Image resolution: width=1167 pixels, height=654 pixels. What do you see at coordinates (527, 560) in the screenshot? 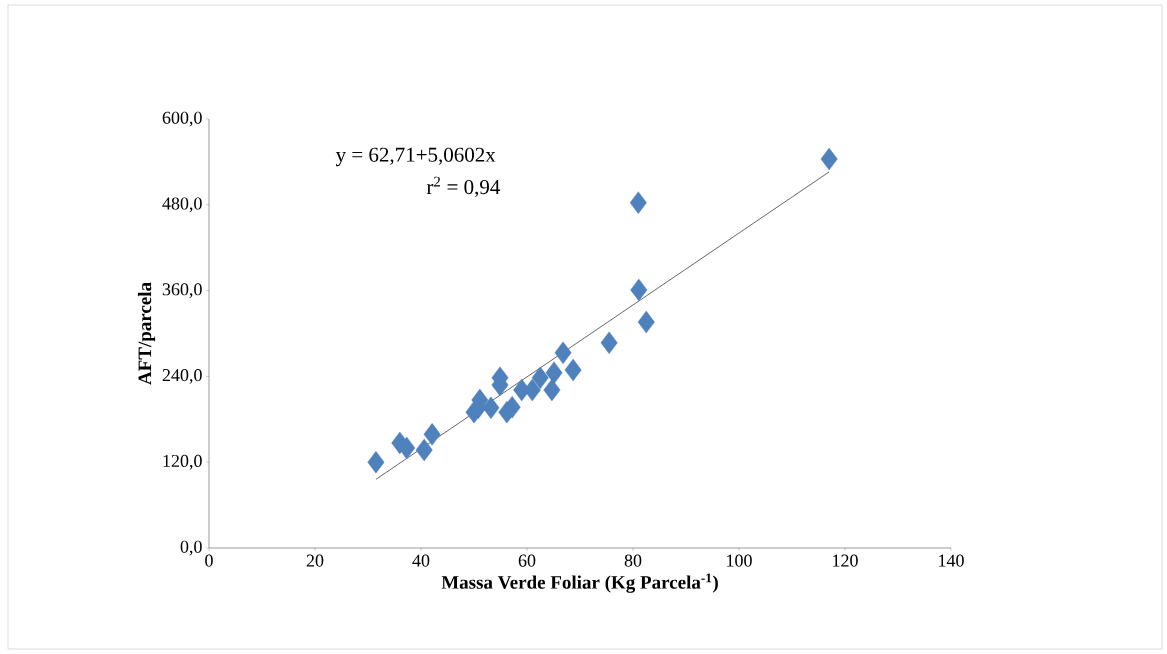
I see `x-tick-label: 60` at bounding box center [527, 560].